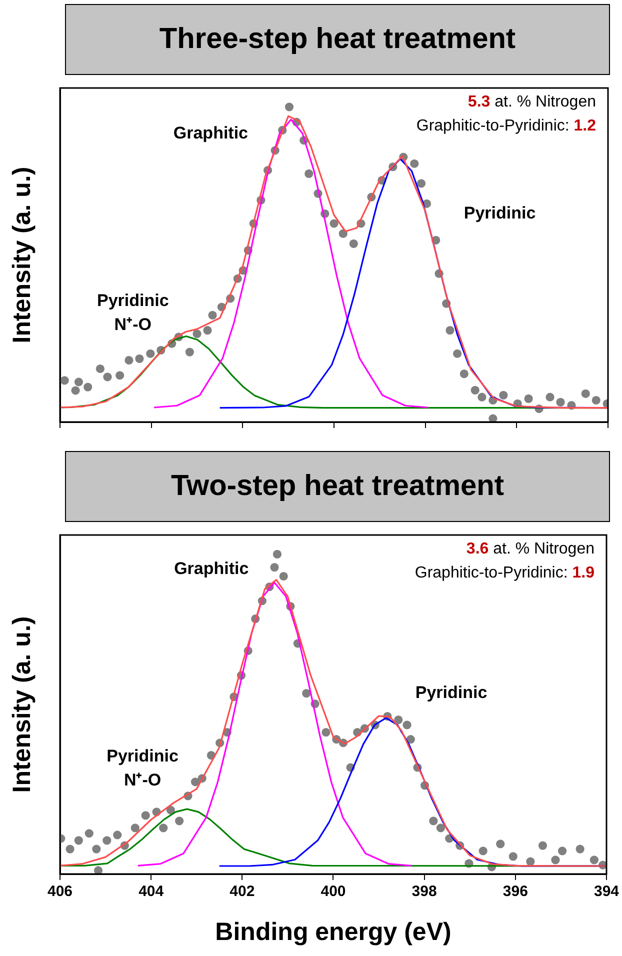  What do you see at coordinates (530, 549) in the screenshot?
I see `annotation: 3.6 at. % Nitrogen` at bounding box center [530, 549].